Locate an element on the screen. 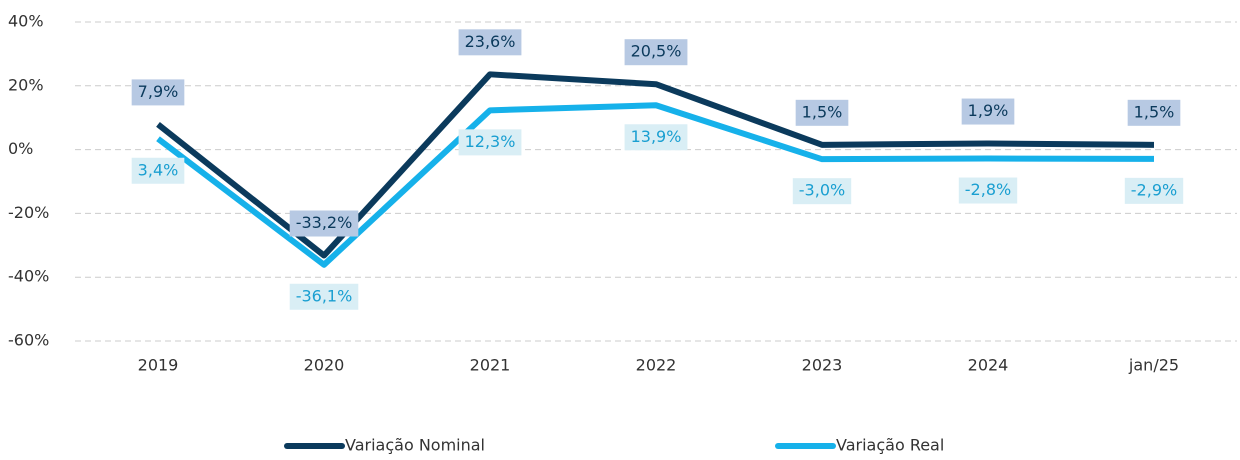 Image resolution: width=1240 pixels, height=460 pixels. y-tick-label: -40% is located at coordinates (28, 276).